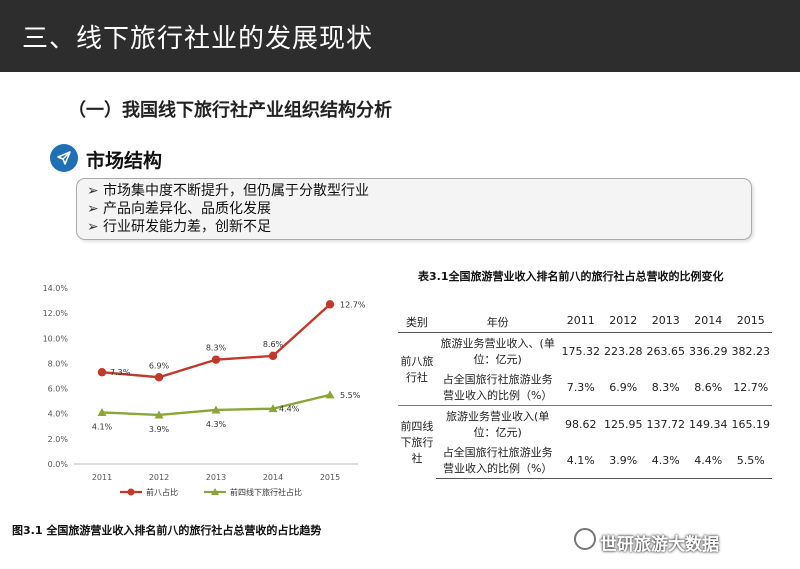  What do you see at coordinates (162, 492) in the screenshot?
I see `legend-label: 前八占比` at bounding box center [162, 492].